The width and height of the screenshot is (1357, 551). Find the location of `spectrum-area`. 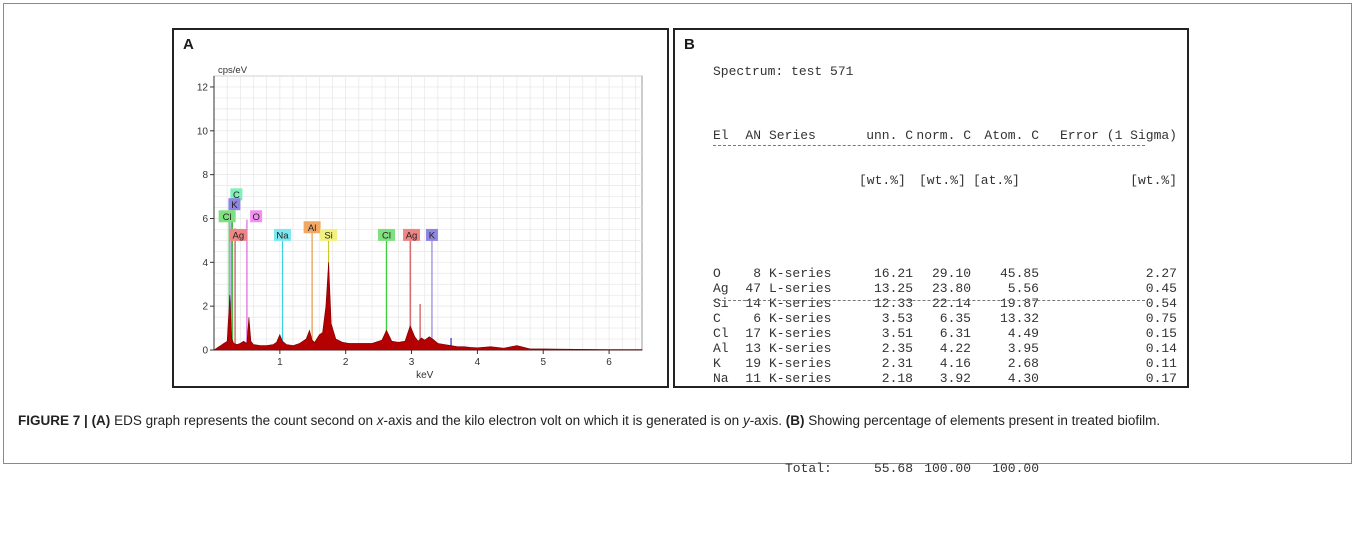

spectrum-area is located at coordinates (428, 306).